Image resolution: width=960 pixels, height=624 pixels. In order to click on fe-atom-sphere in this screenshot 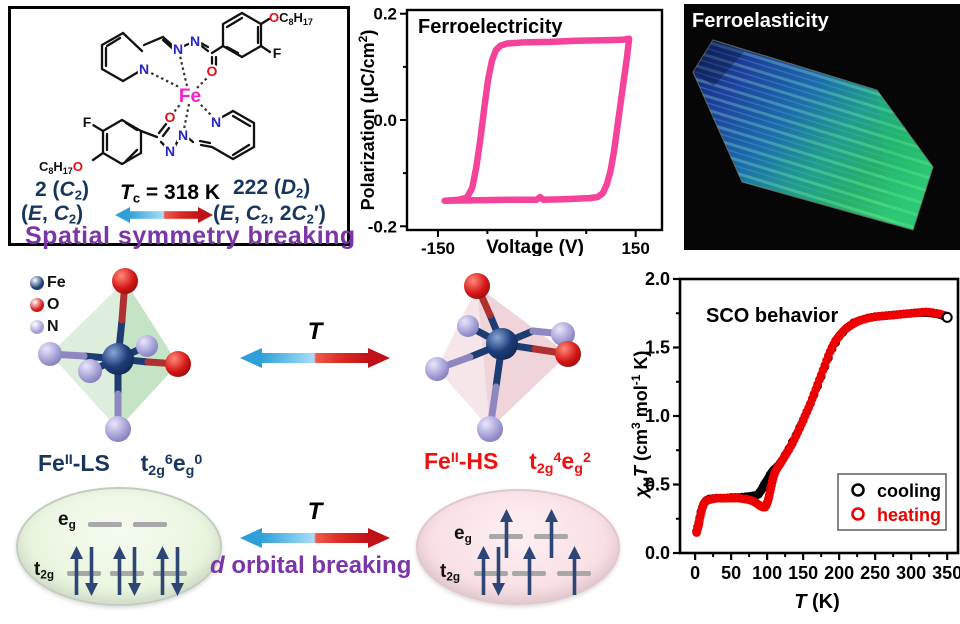, I will do `click(502, 344)`.